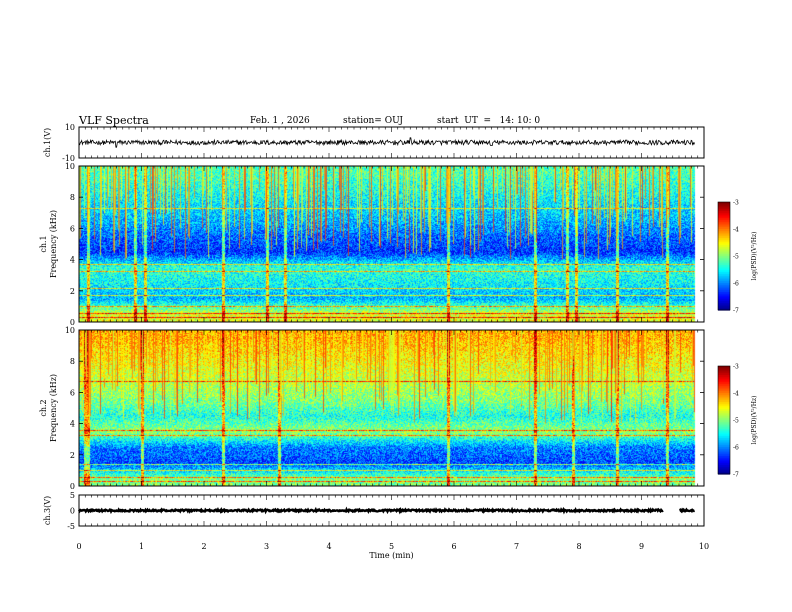 The image size is (792, 612). What do you see at coordinates (280, 121) in the screenshot?
I see `header-date: Feb. 1 , 2026` at bounding box center [280, 121].